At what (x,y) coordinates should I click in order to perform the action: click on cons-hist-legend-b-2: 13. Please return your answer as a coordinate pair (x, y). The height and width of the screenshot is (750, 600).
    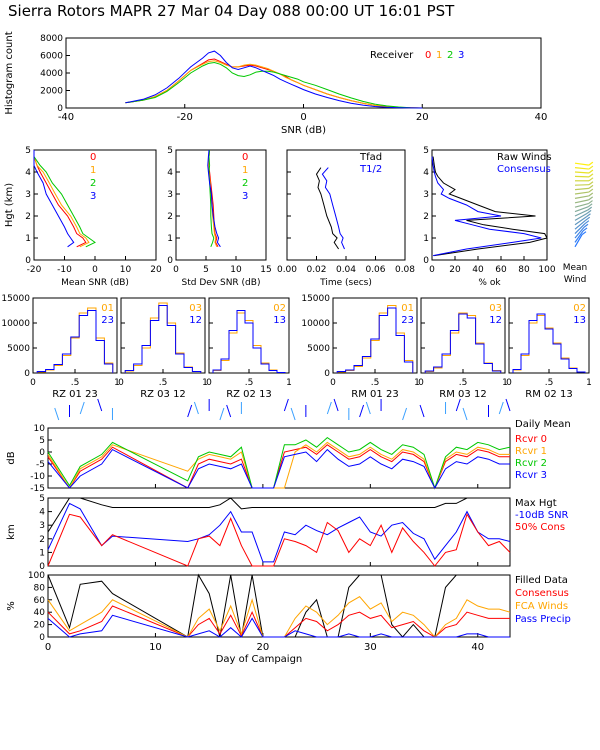
    Looking at the image, I should click on (279, 320).